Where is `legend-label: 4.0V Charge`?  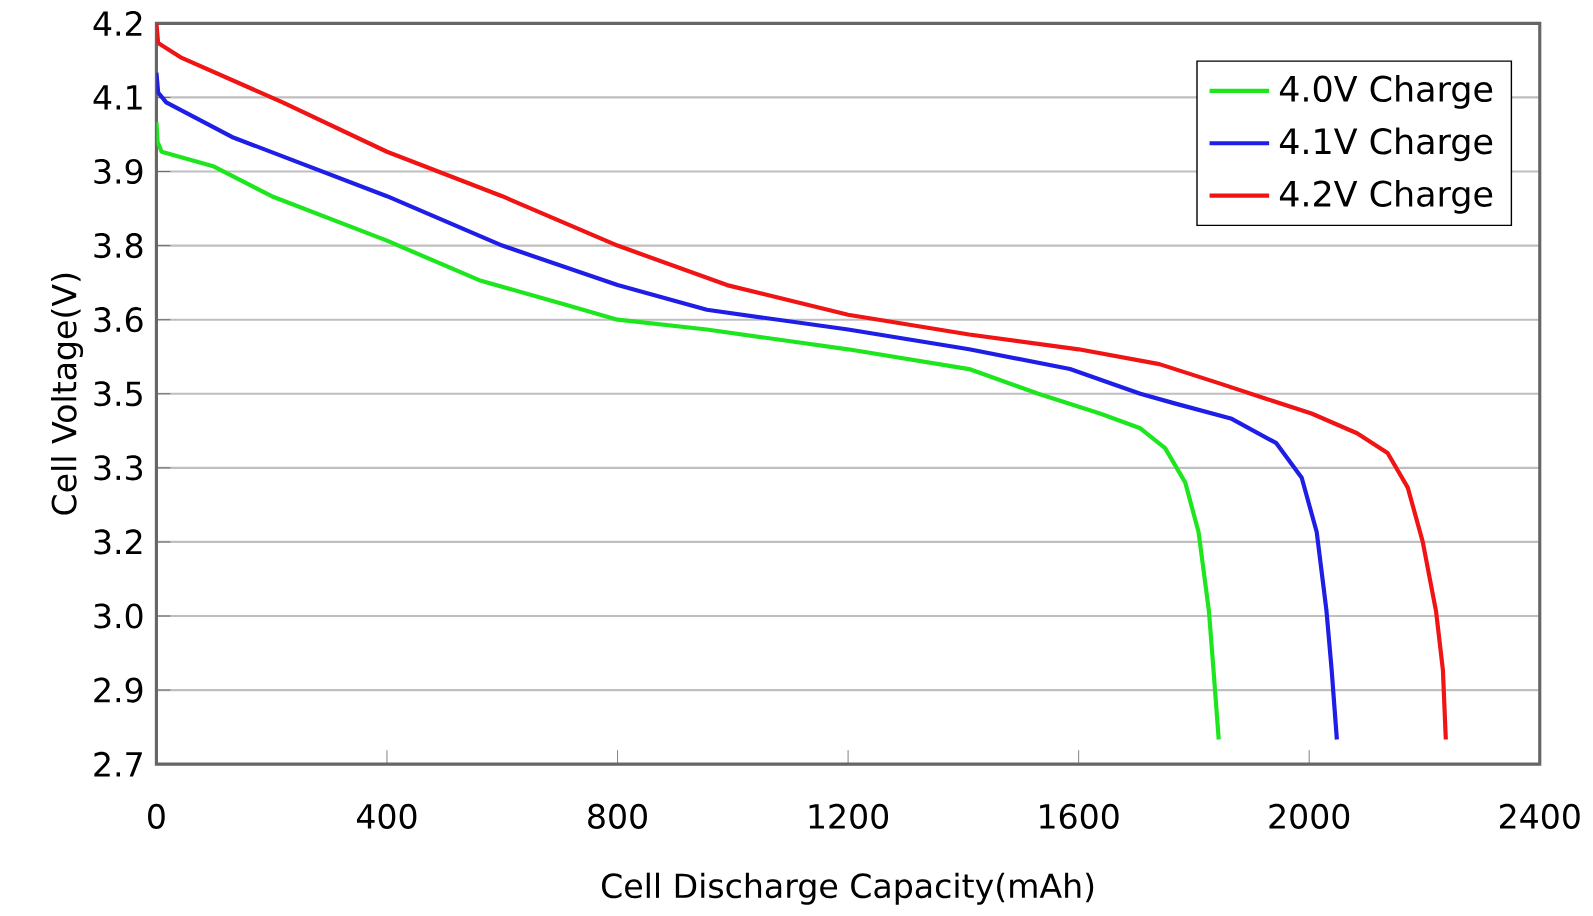 legend-label: 4.0V Charge is located at coordinates (1386, 92).